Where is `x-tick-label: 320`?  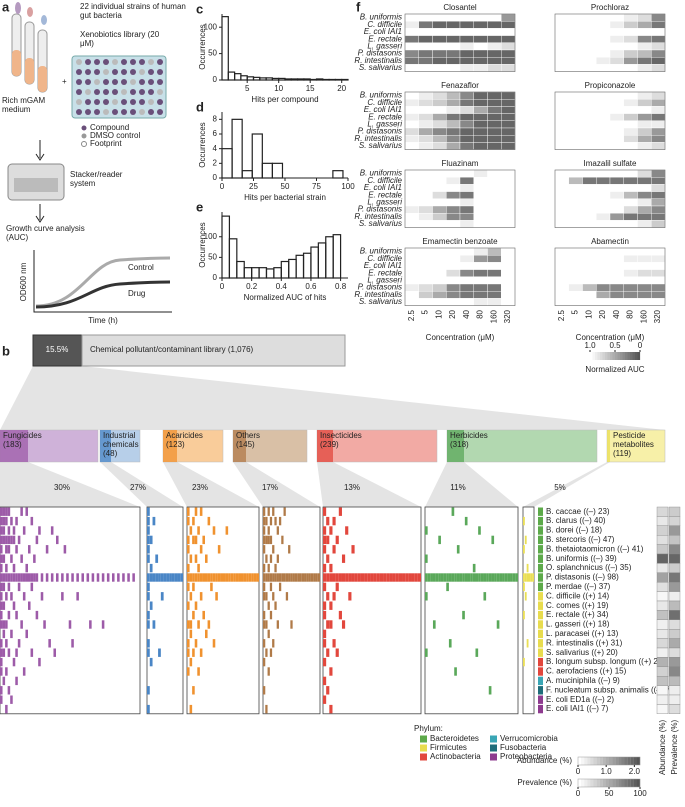
x-tick-label: 320 is located at coordinates (657, 316).